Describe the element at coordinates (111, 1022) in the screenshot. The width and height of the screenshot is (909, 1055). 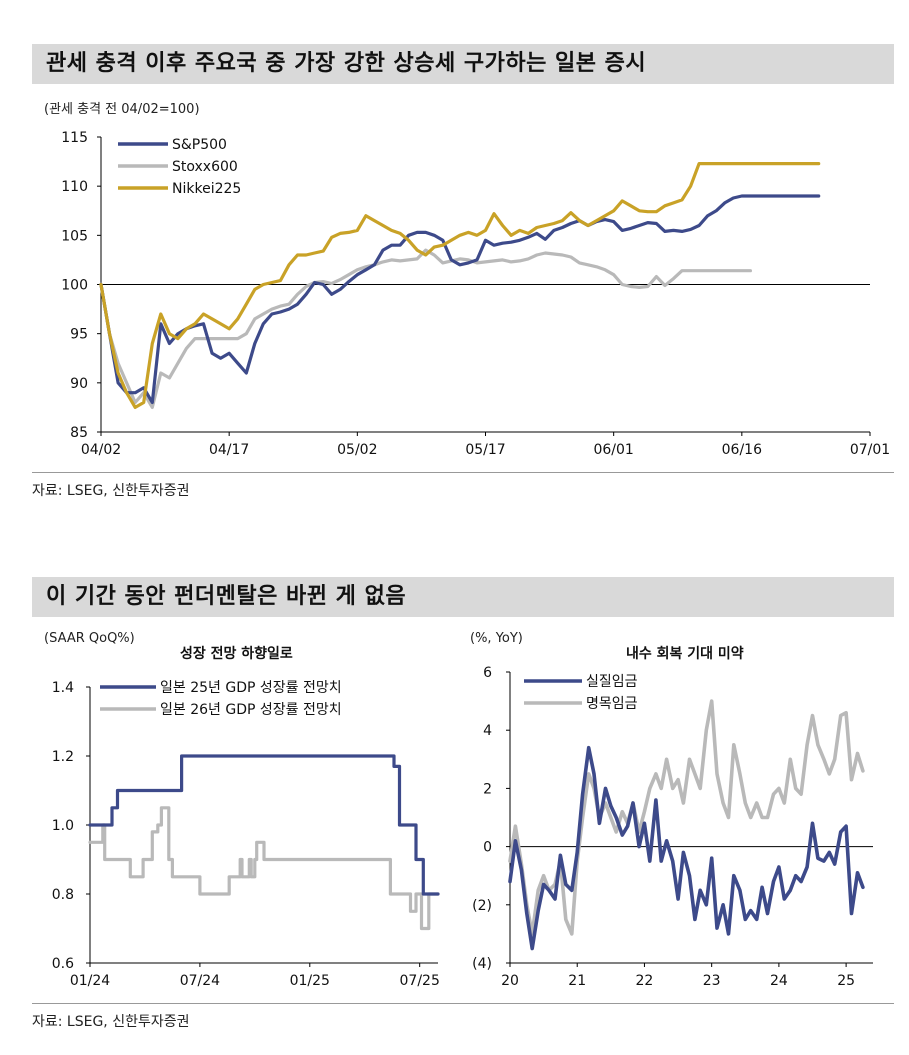
I see `section2-source: 자료: LSEG, 신한투자증권` at that location.